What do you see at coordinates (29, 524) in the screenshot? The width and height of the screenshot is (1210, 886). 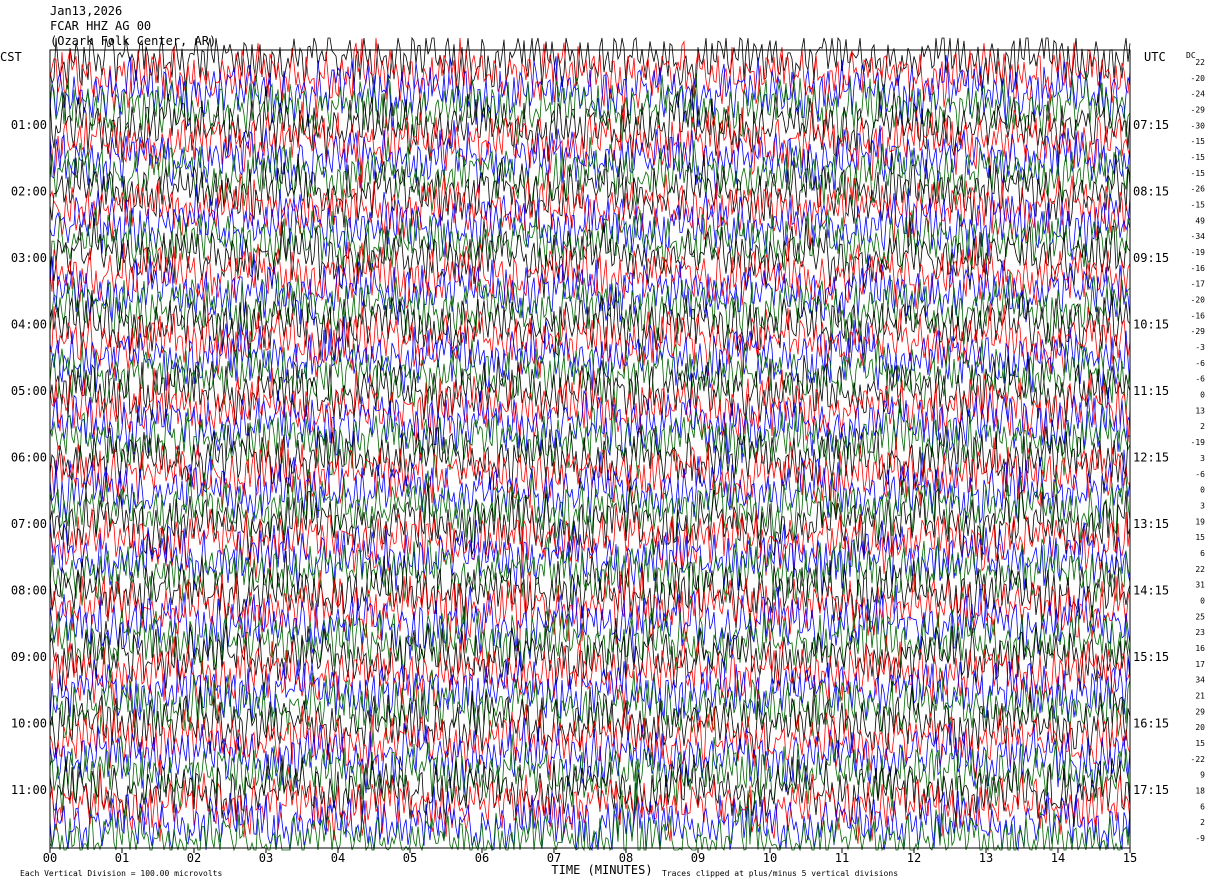 I see `left-time-label-6: 07:00` at bounding box center [29, 524].